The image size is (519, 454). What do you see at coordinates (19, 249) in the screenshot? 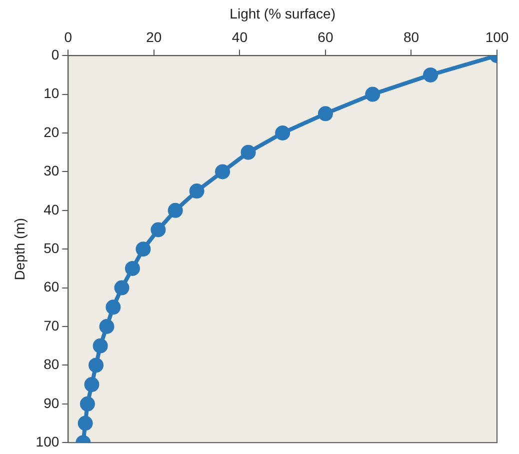
I see `y-axis-title: Depth (m)` at bounding box center [19, 249].